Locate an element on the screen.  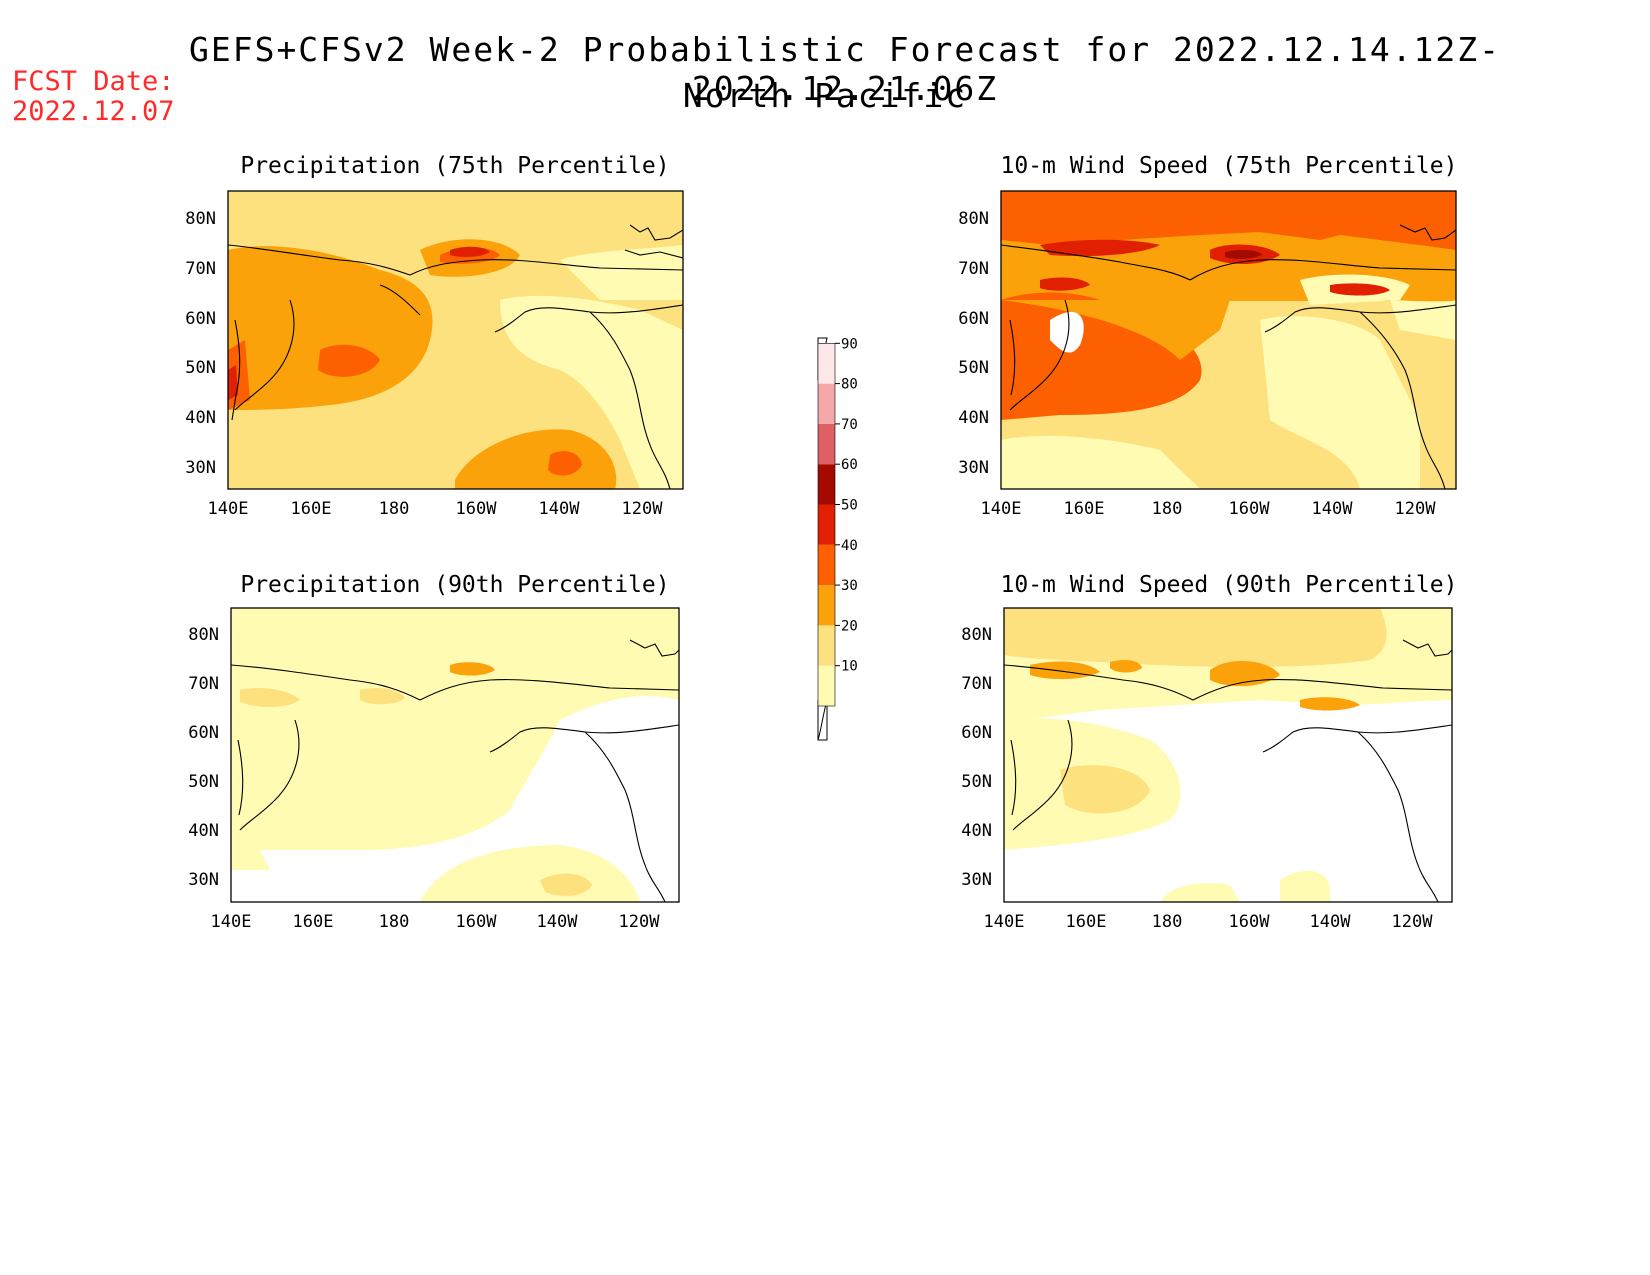
panel-title: Precipitation (75th Percentile) is located at coordinates (454, 166).